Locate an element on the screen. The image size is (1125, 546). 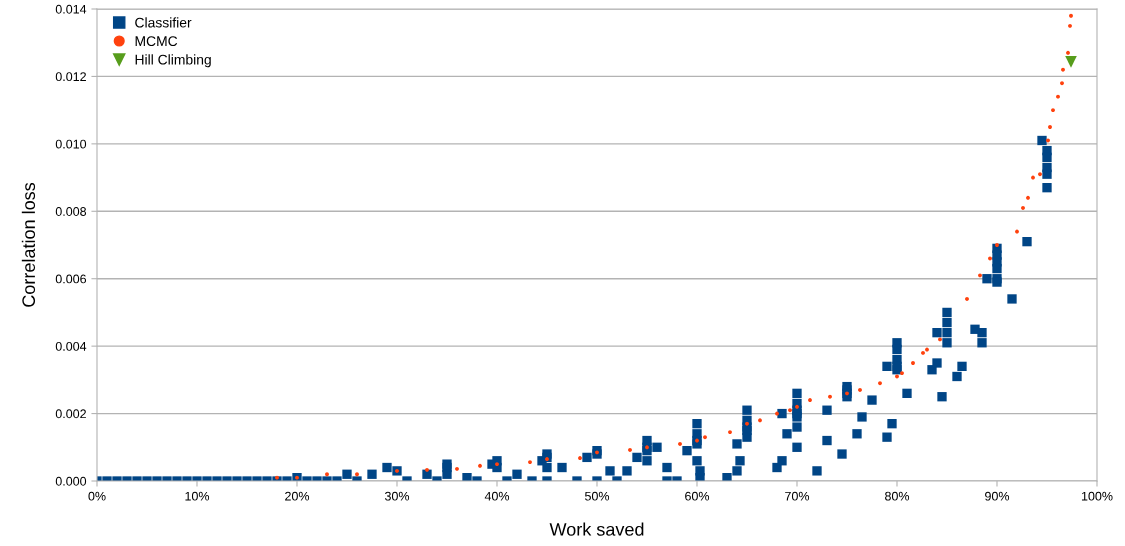
y-tick-label: 0.002 is located at coordinates (70, 414).